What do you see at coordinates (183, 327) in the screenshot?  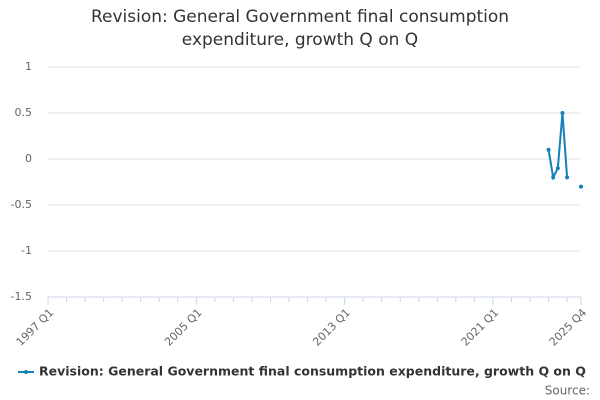 I see `x-tick-label: 2005 Q1` at bounding box center [183, 327].